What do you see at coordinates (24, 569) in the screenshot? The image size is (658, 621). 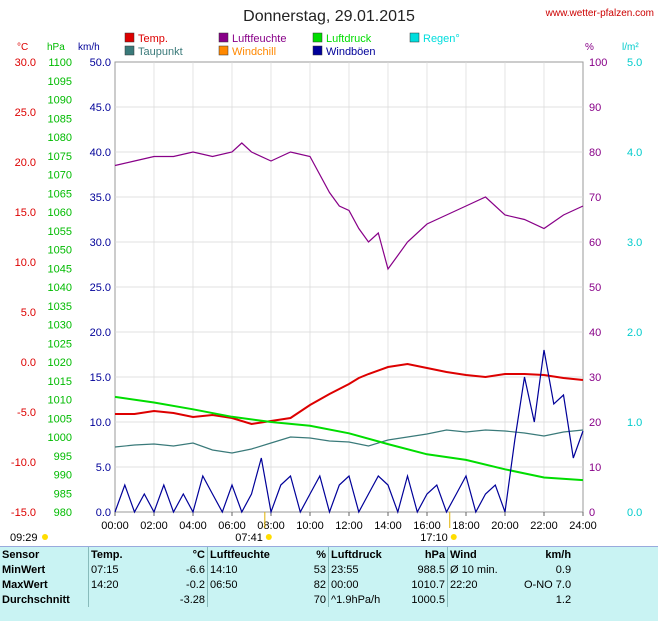 I see `stats-row-label: MinWert` at bounding box center [24, 569].